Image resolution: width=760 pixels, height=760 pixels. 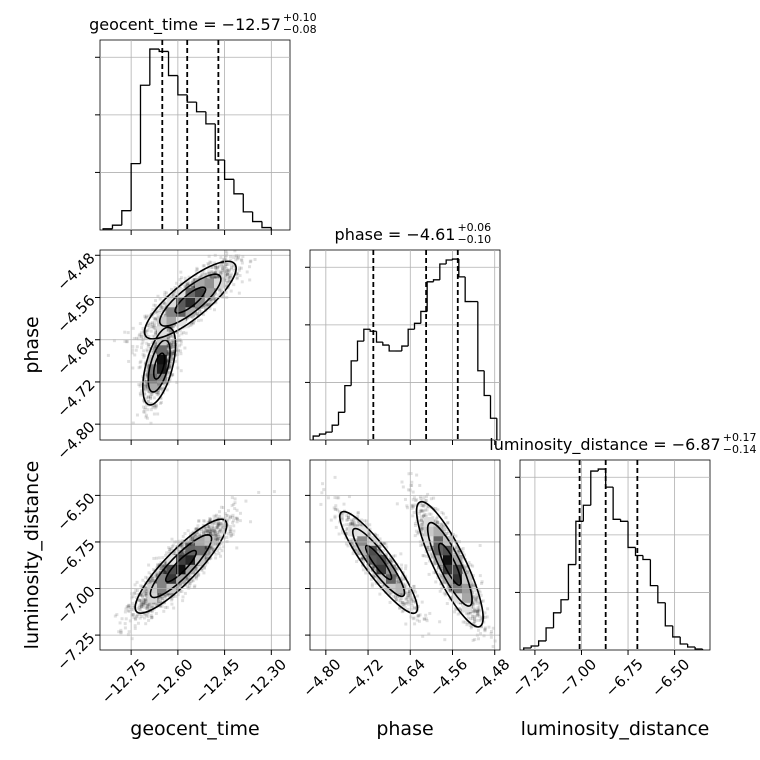 I want to click on density-cell, so click(x=162, y=369).